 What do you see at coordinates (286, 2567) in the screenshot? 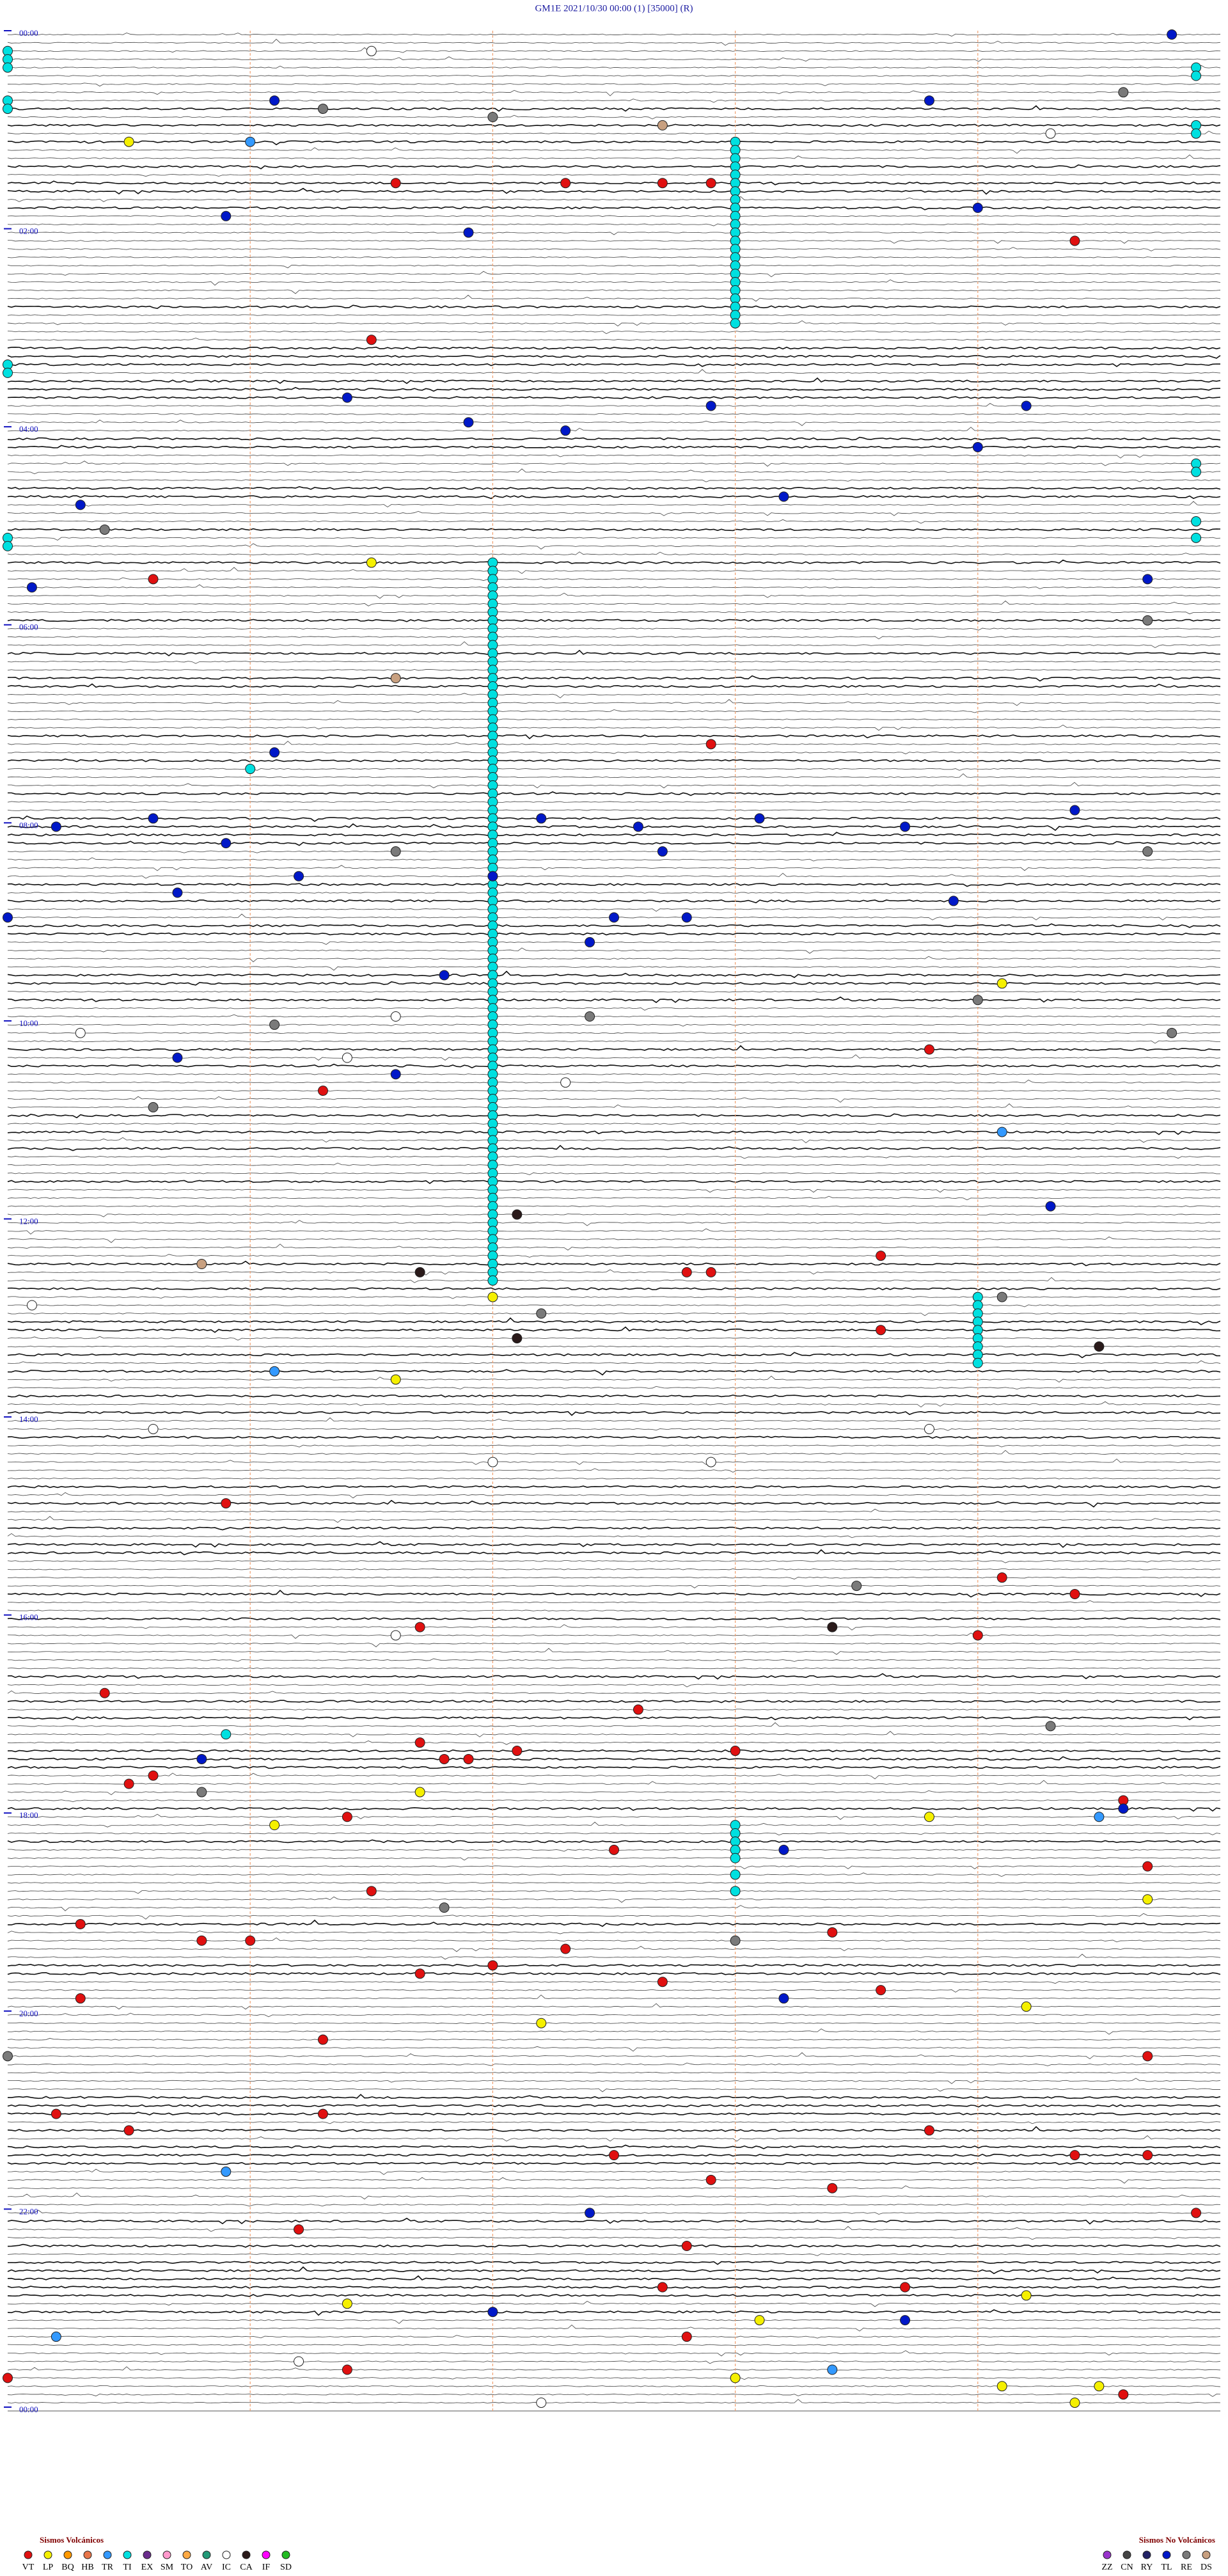
I see `legend-label: SD` at bounding box center [286, 2567].